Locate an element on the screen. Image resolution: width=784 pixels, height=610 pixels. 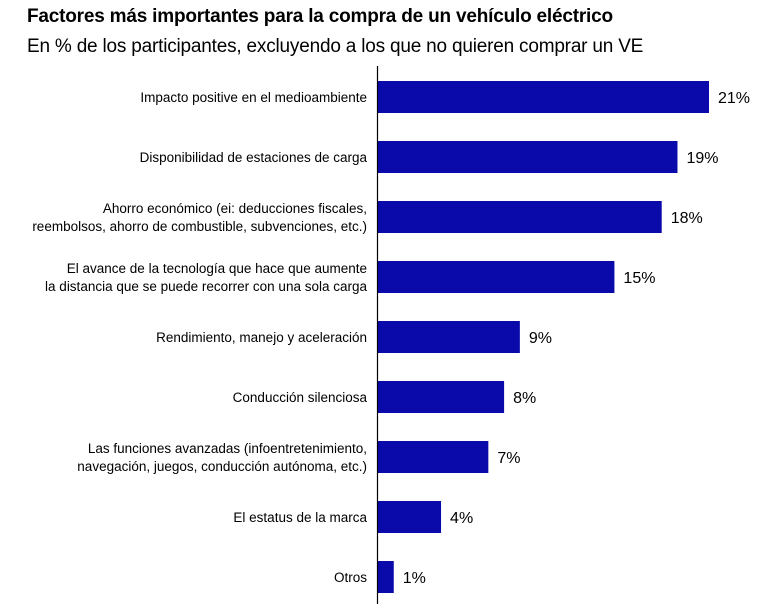
value-label: 8% is located at coordinates (524, 398).